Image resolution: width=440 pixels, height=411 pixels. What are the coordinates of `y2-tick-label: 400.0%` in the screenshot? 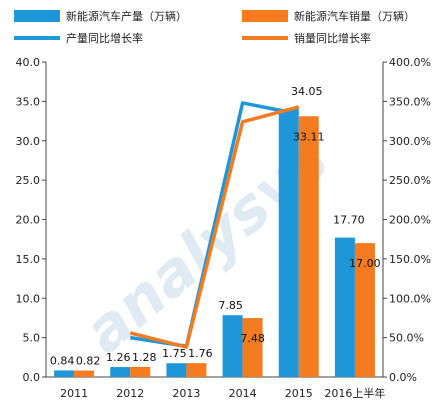 It's located at (410, 62).